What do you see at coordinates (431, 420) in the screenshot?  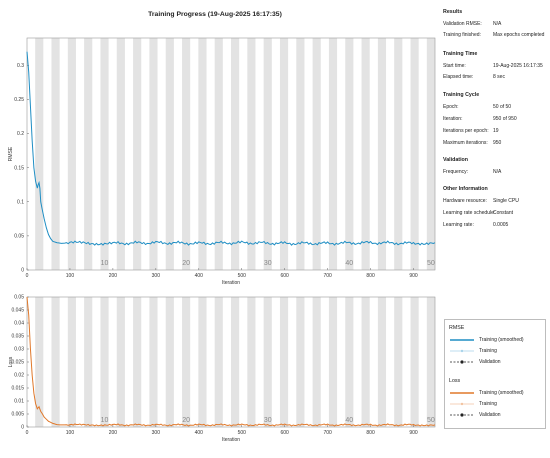 I see `loss-epoch-label: 50` at bounding box center [431, 420].